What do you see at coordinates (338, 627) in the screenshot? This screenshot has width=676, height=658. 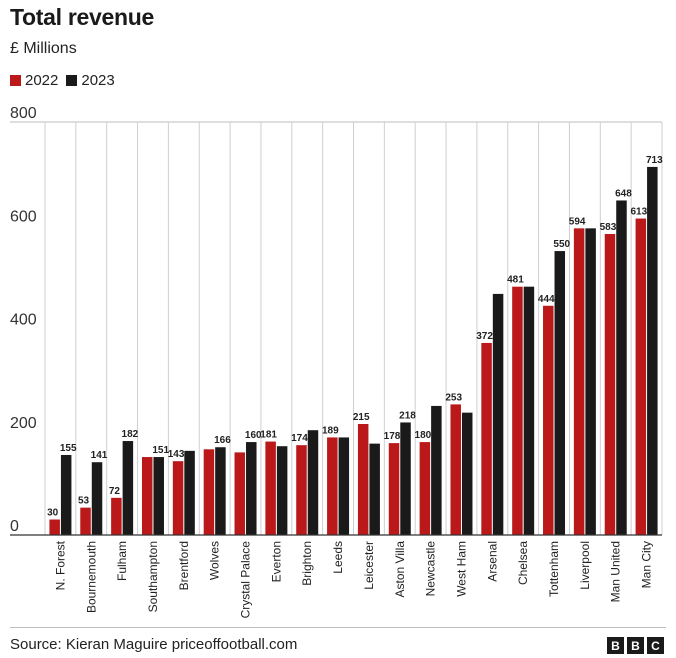 I see `footer-divider` at bounding box center [338, 627].